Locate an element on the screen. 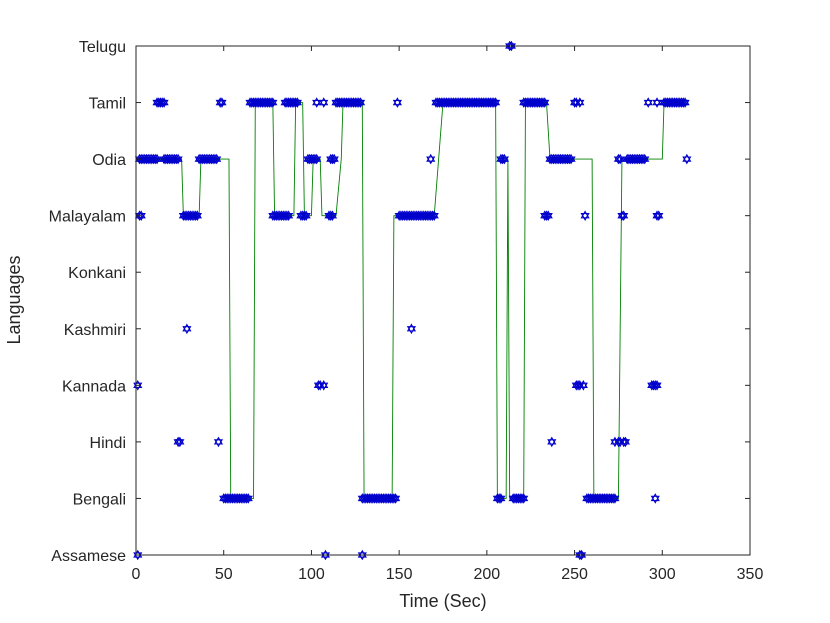  y-tick-label: Hindi is located at coordinates (108, 443).